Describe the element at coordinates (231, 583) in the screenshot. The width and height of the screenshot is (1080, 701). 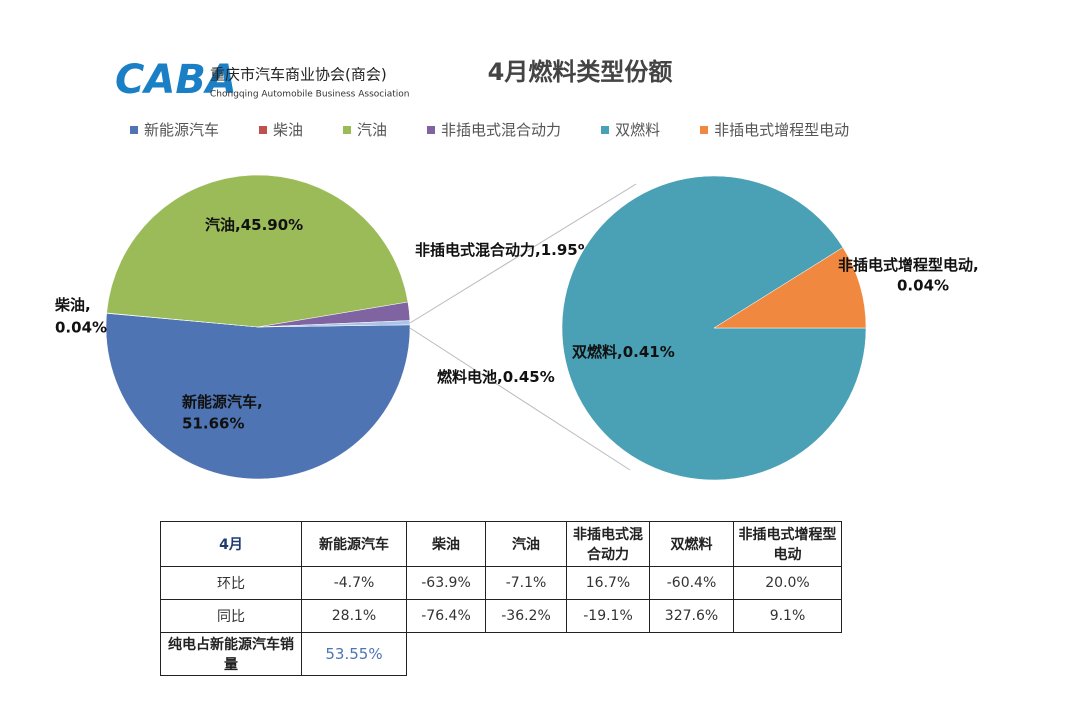
I see `table-cell: 环比` at that location.